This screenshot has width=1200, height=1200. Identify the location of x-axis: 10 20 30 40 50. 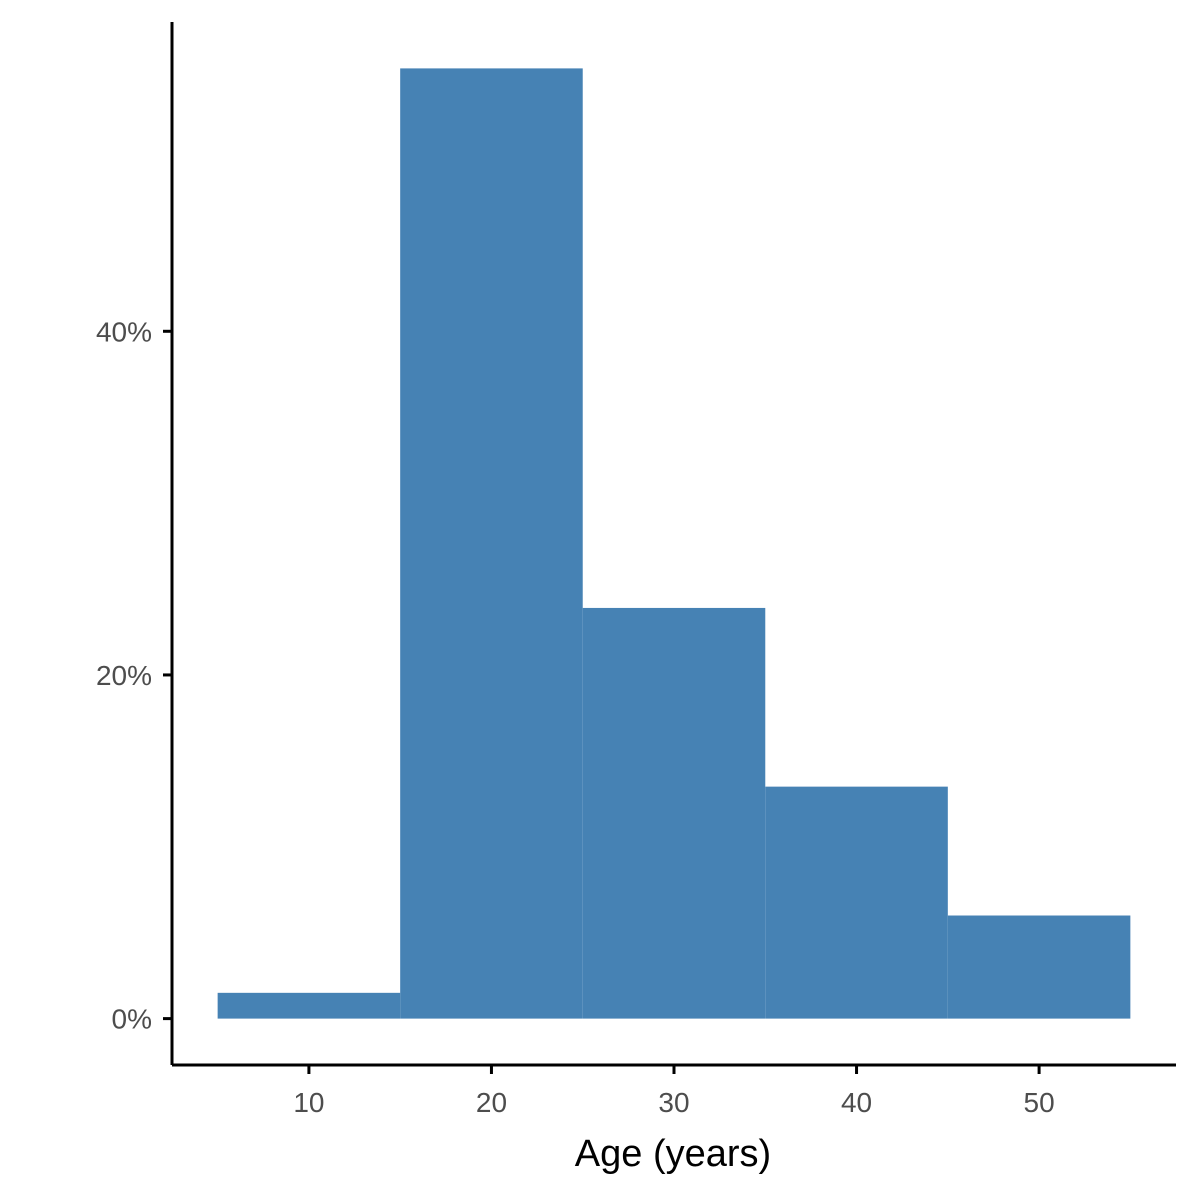
(674, 1090).